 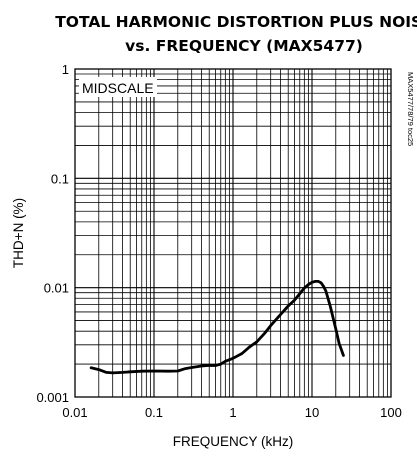 What do you see at coordinates (56, 288) in the screenshot?
I see `y-tick-label: 0.01` at bounding box center [56, 288].